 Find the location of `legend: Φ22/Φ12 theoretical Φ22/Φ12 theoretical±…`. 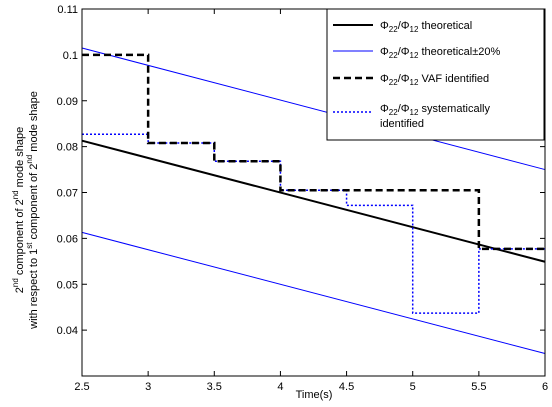

legend: Φ22/Φ12 theoretical Φ22/Φ12 theoretical±… is located at coordinates (435, 74).